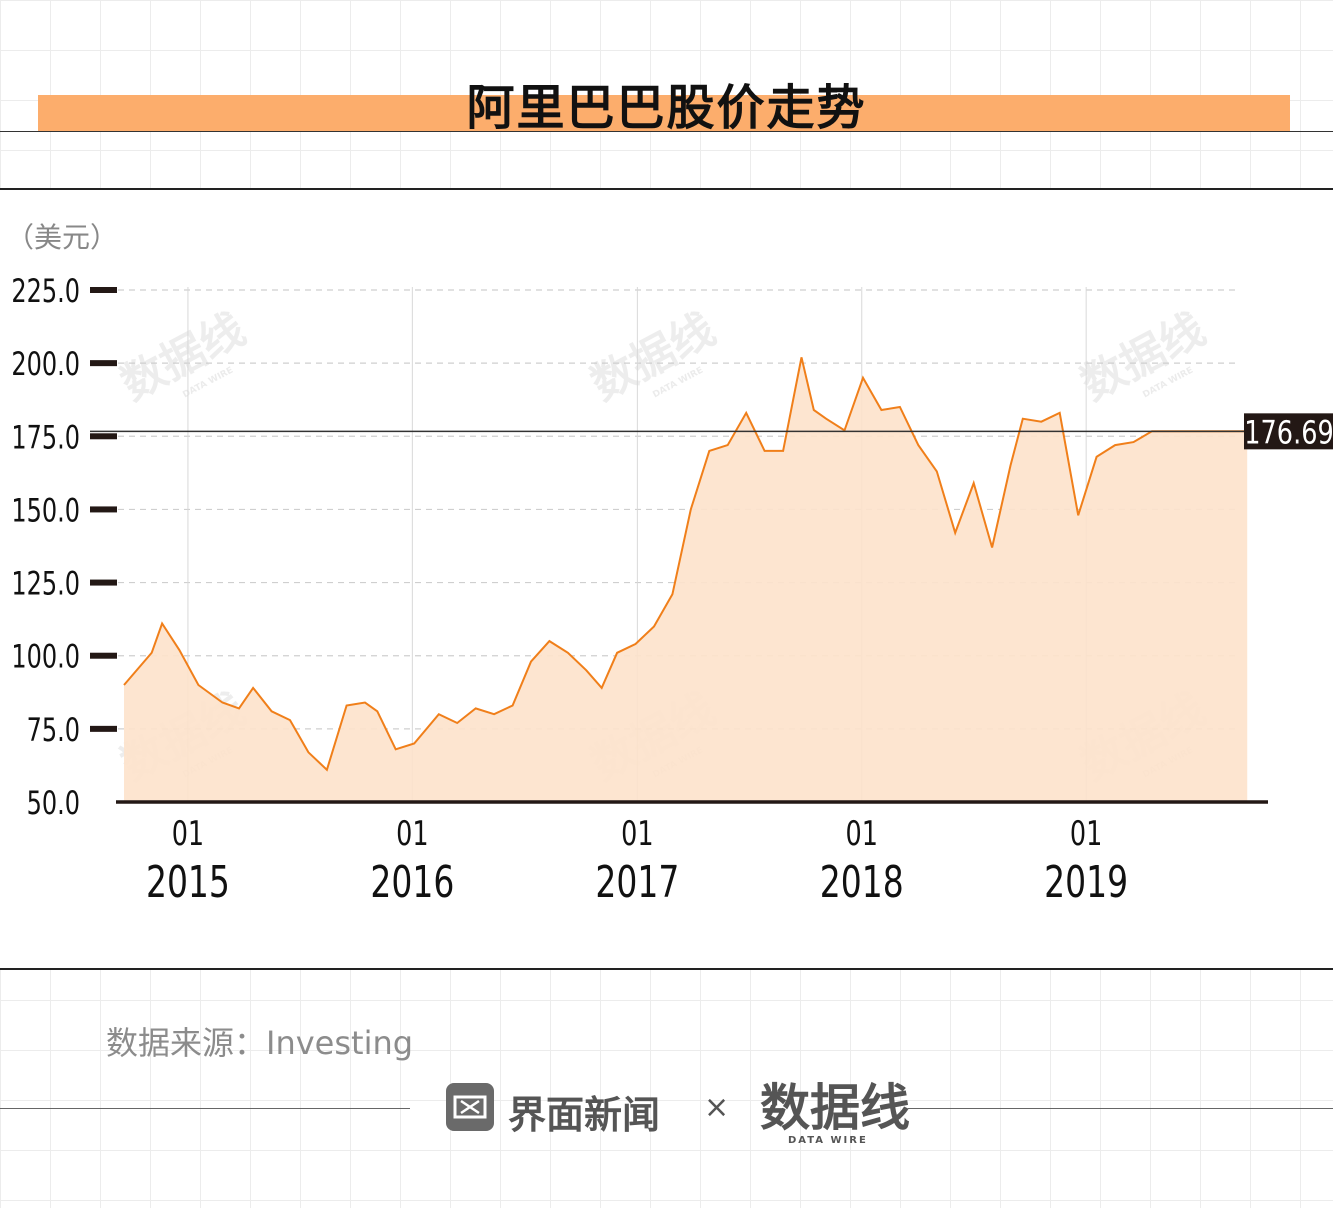 The image size is (1333, 1208). What do you see at coordinates (188, 882) in the screenshot?
I see `x-tick-year: 2015` at bounding box center [188, 882].